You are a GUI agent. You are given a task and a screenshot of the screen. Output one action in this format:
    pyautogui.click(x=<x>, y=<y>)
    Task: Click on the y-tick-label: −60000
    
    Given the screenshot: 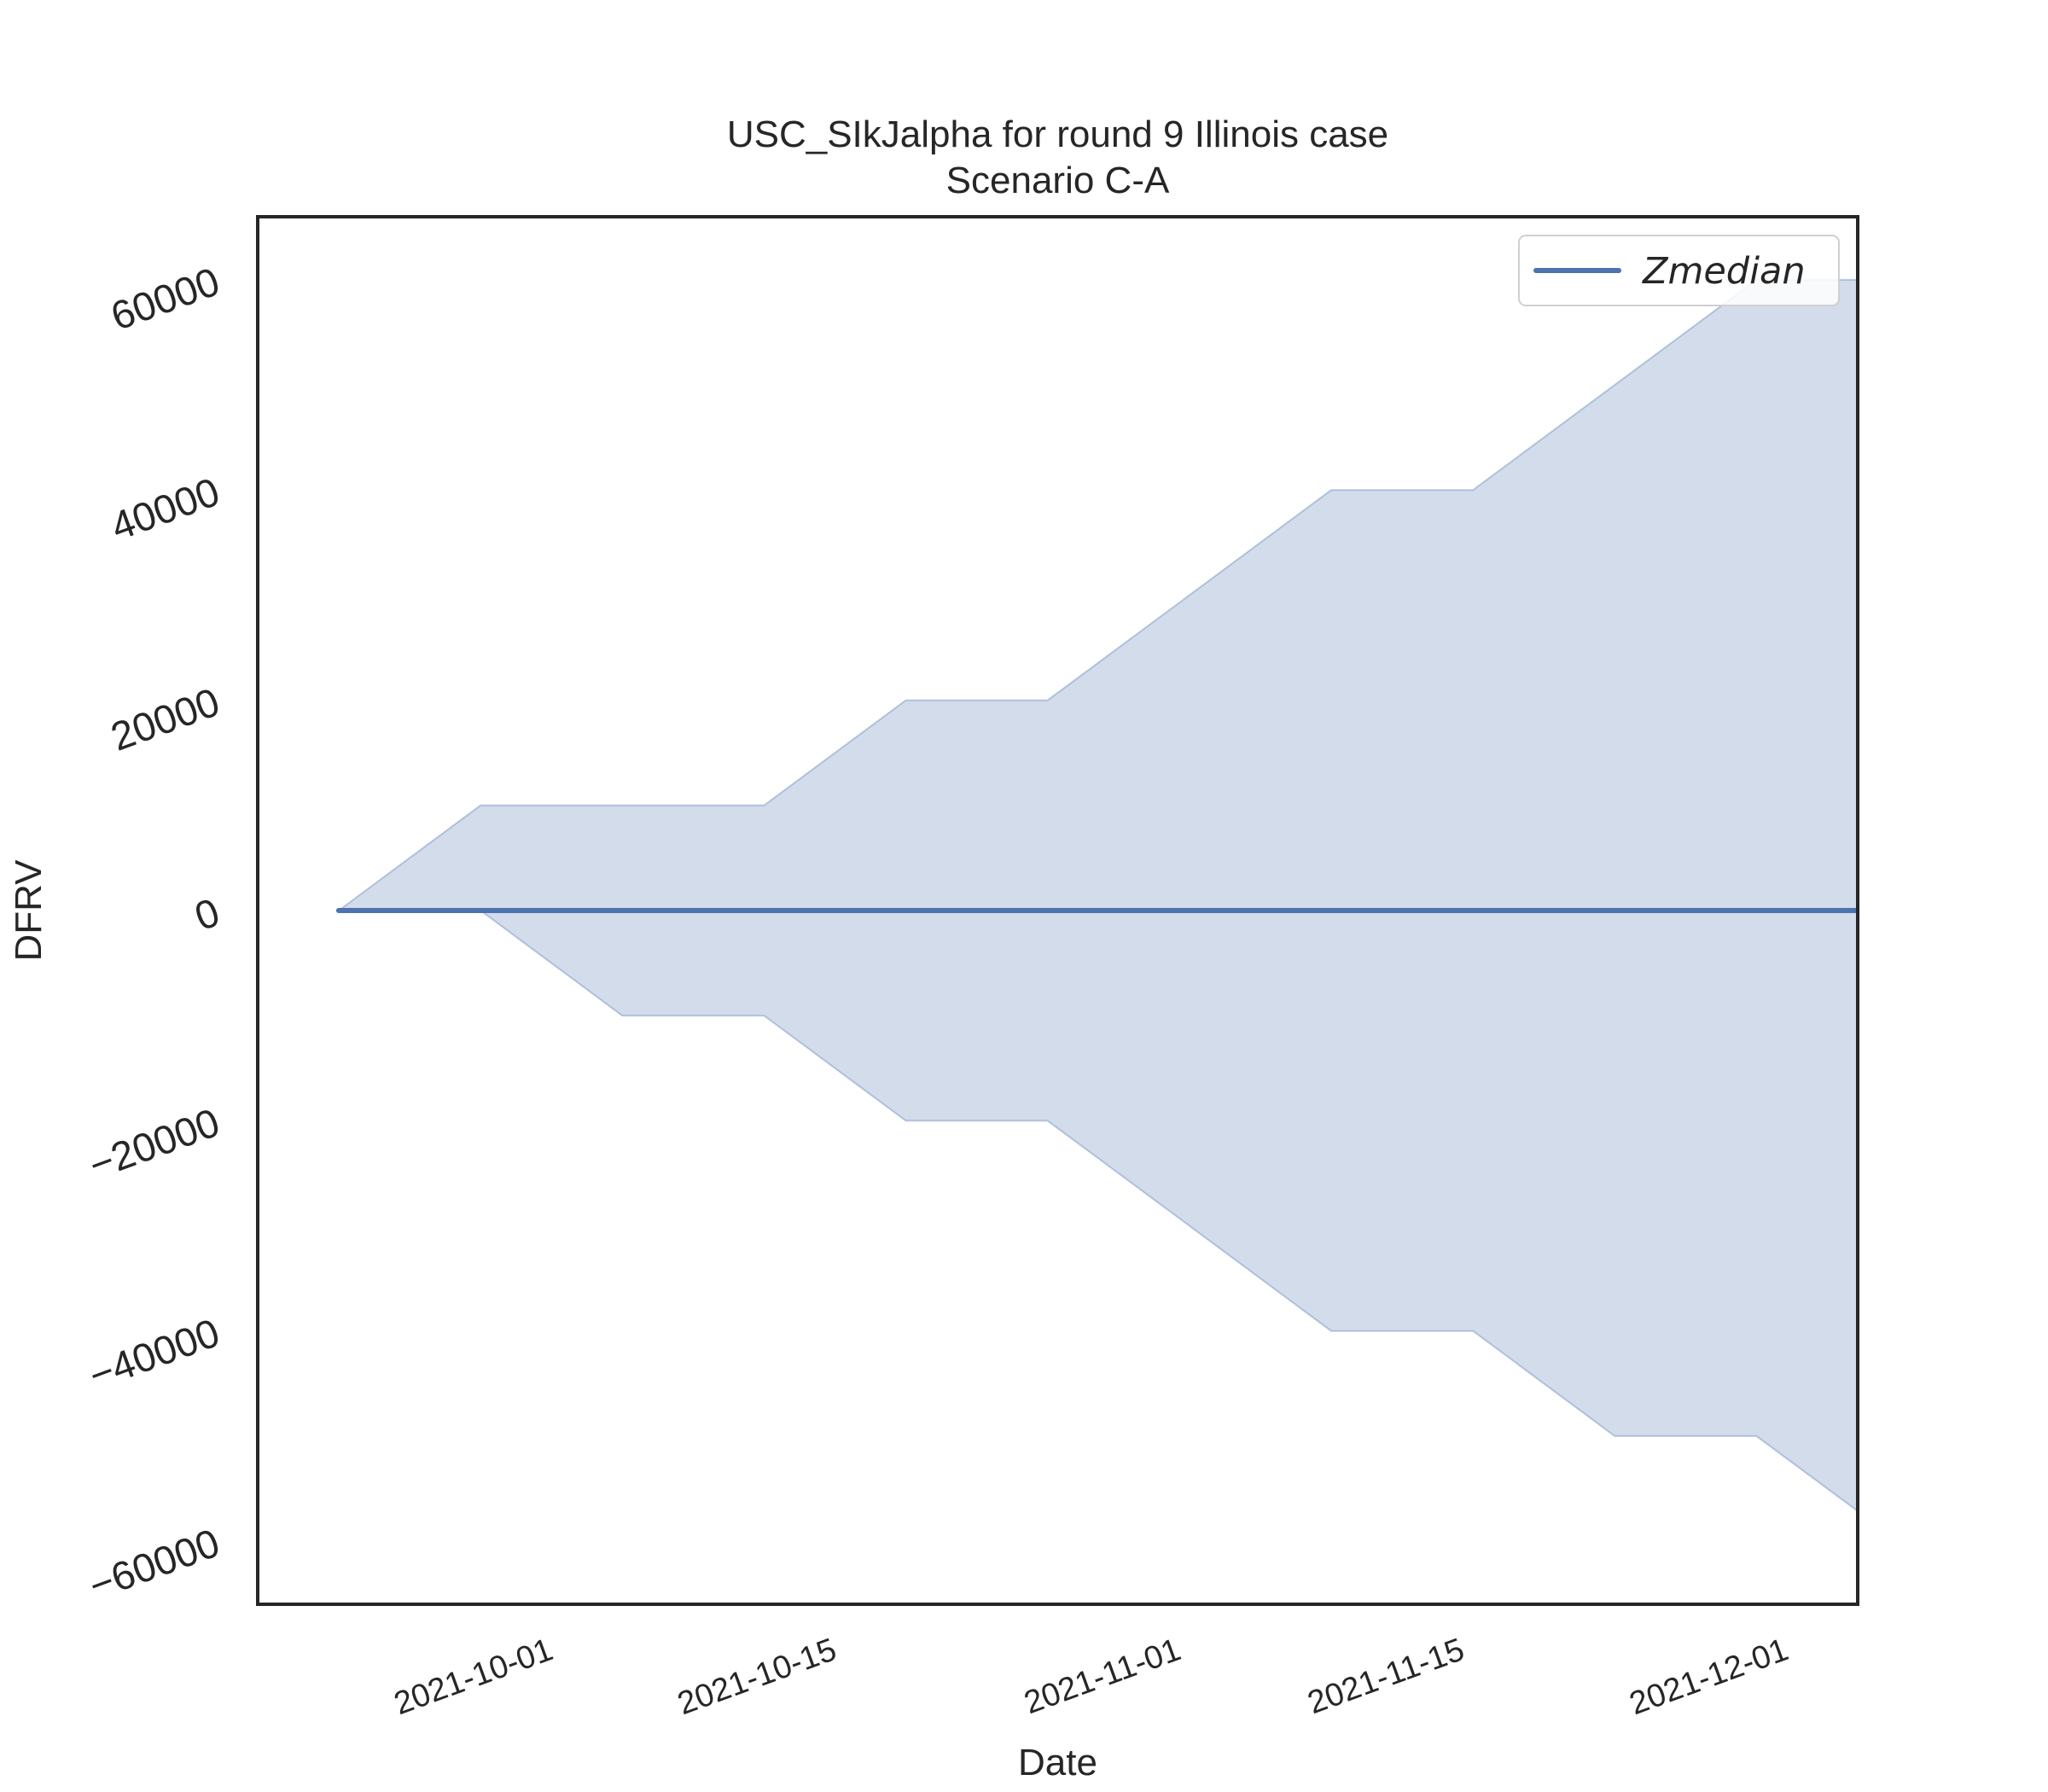 What is the action you would take?
    pyautogui.click(x=154, y=1564)
    